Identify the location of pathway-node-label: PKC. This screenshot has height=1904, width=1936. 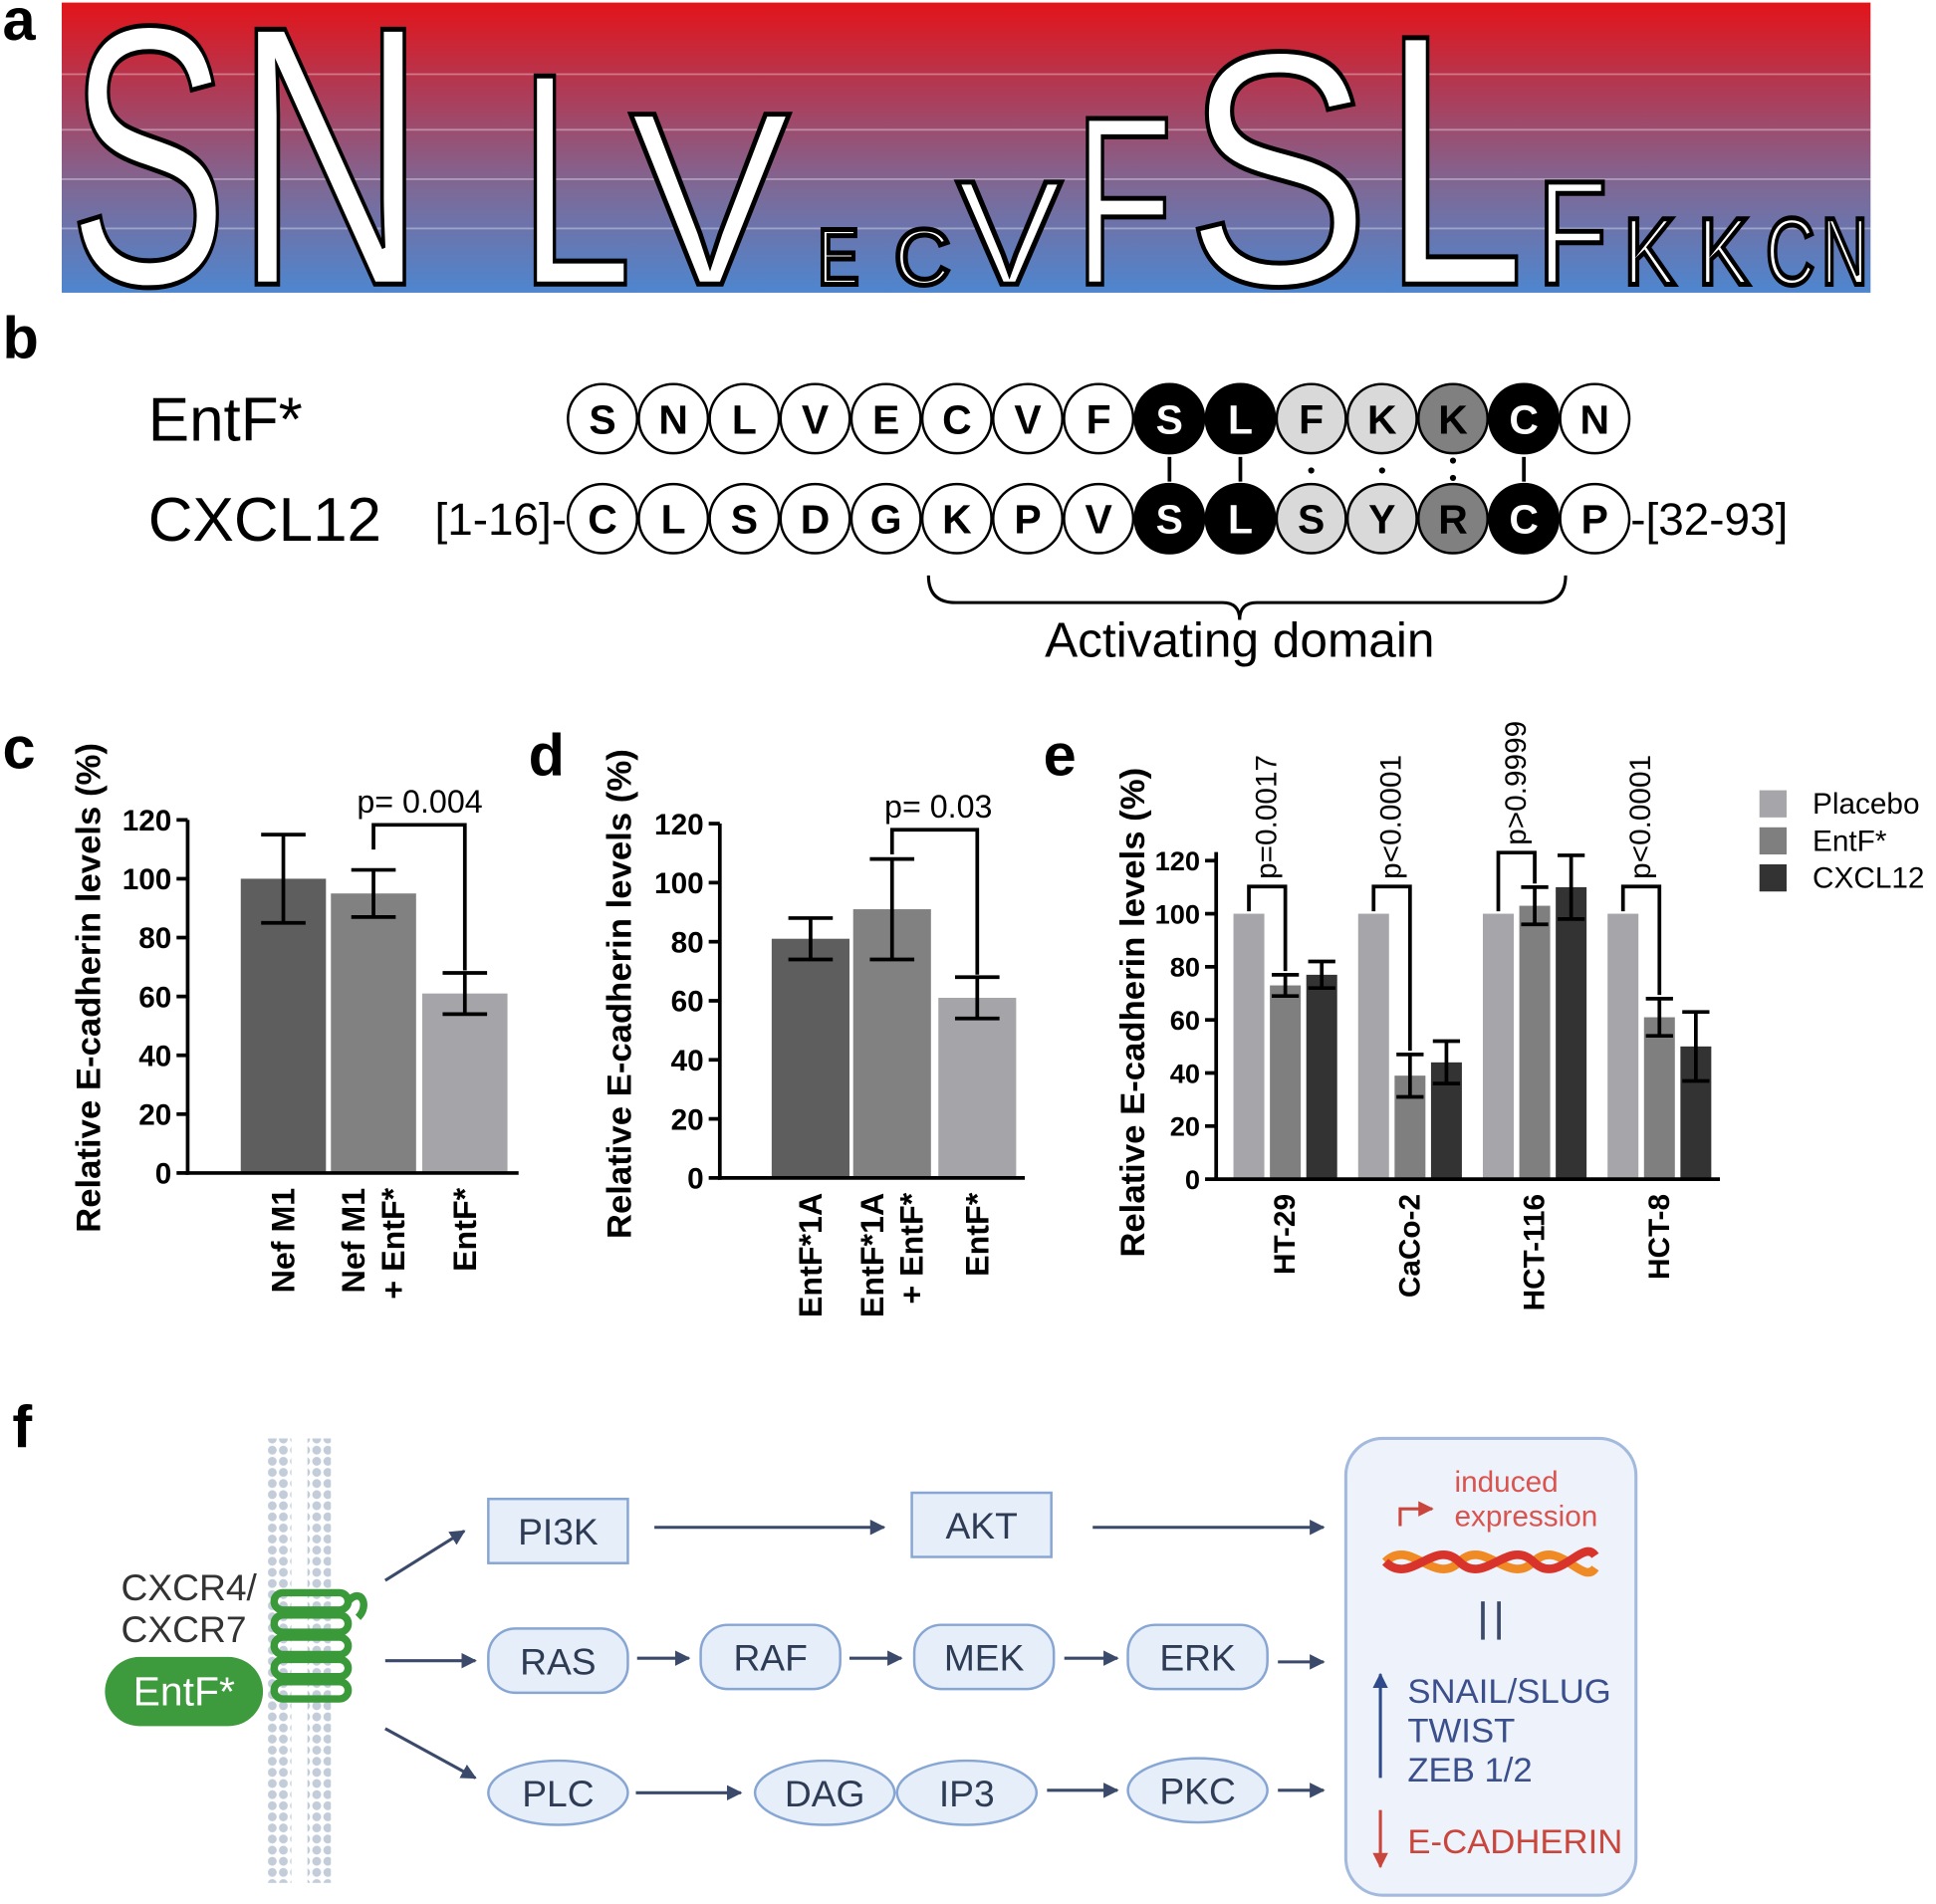
(1197, 1790).